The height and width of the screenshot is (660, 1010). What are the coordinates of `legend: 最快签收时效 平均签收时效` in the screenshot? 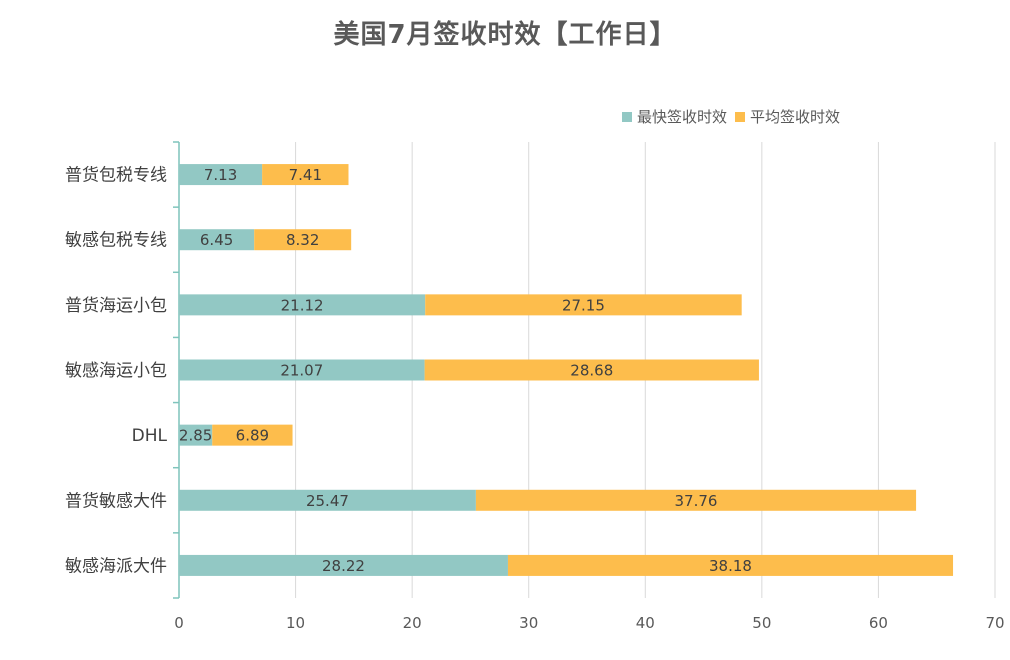 It's located at (735, 116).